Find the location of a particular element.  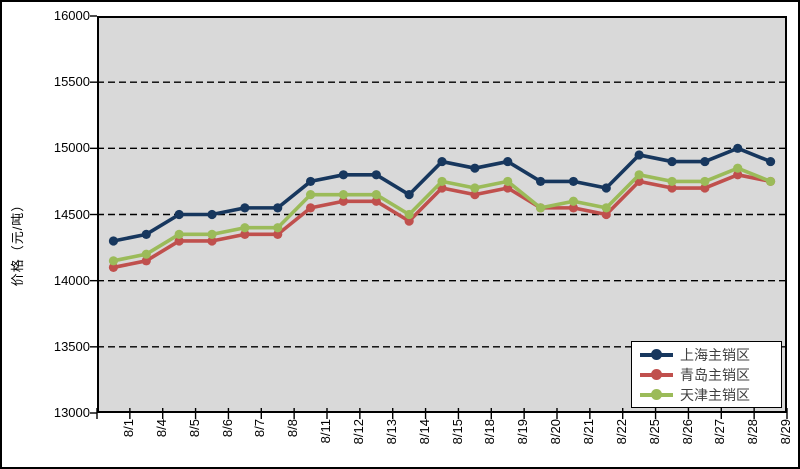

y-tick-label: 14000 is located at coordinates (71, 280).